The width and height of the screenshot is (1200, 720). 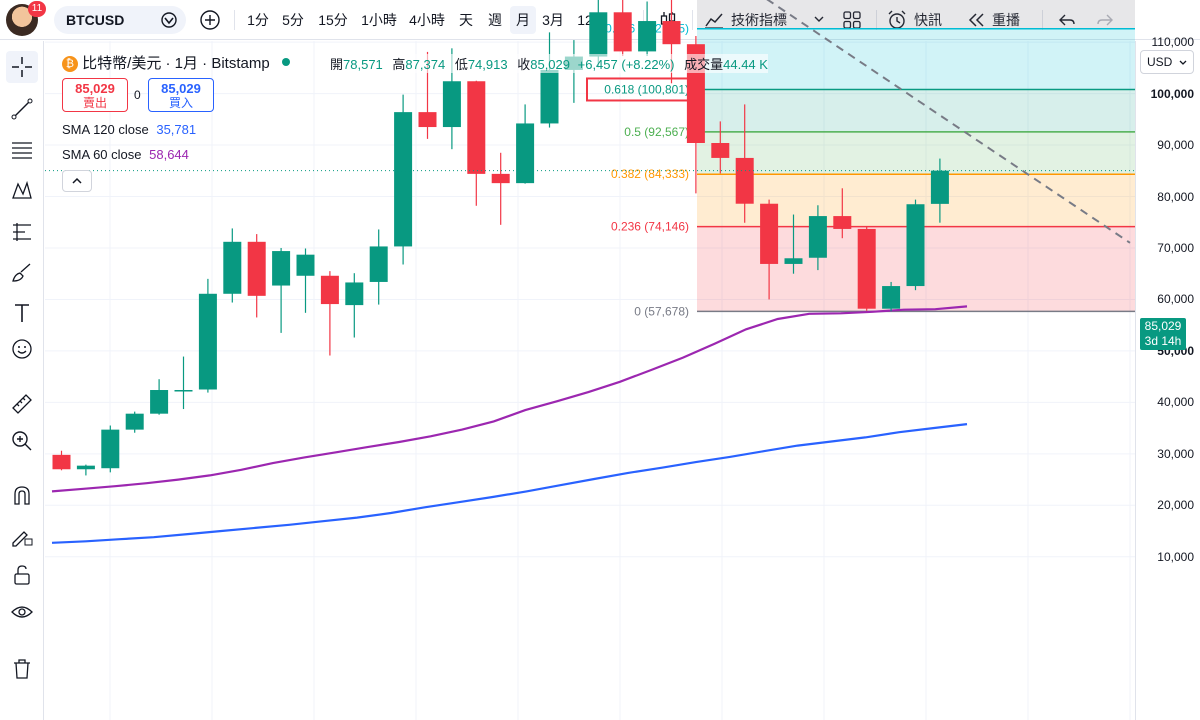 What do you see at coordinates (495, 20) in the screenshot?
I see `interval-week: 週` at bounding box center [495, 20].